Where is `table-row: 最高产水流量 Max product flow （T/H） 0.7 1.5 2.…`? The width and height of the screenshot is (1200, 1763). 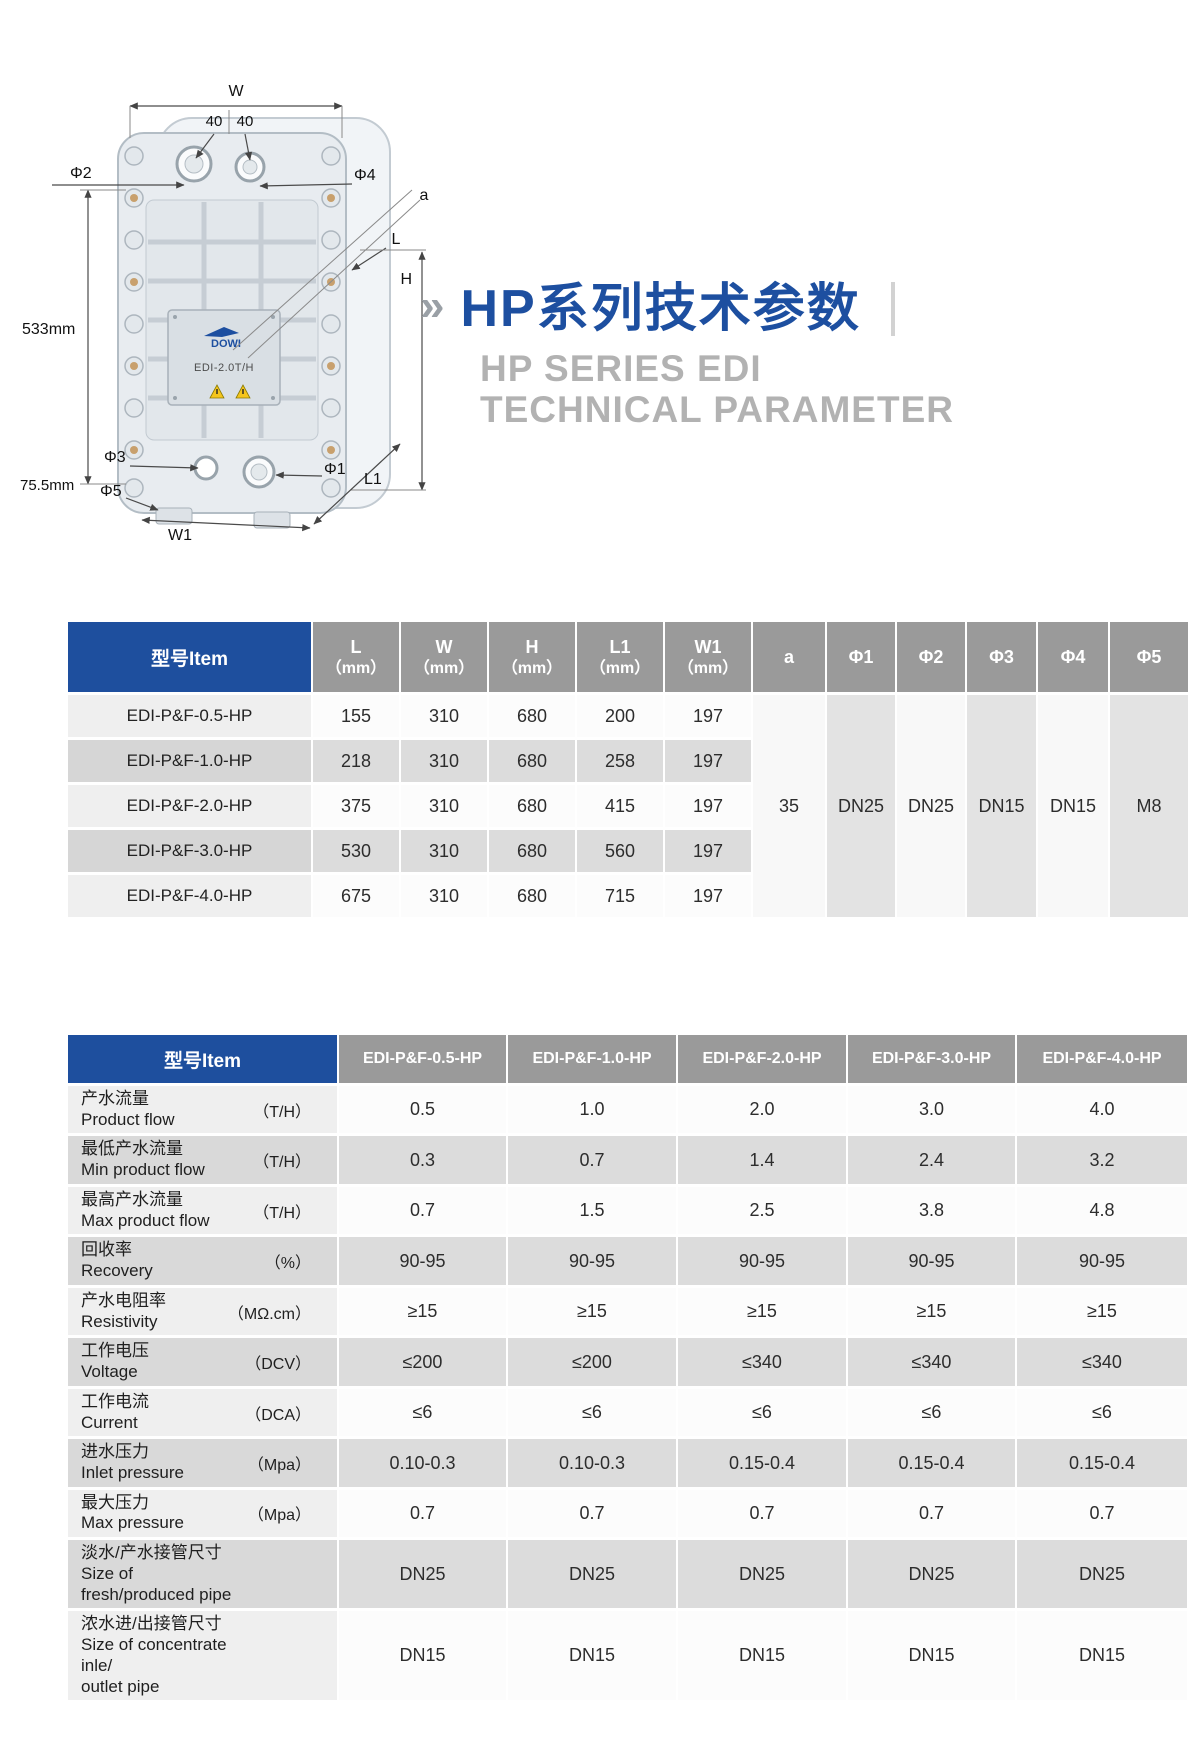 table-row: 最高产水流量 Max product flow （T/H） 0.7 1.5 2.… is located at coordinates (627, 1209).